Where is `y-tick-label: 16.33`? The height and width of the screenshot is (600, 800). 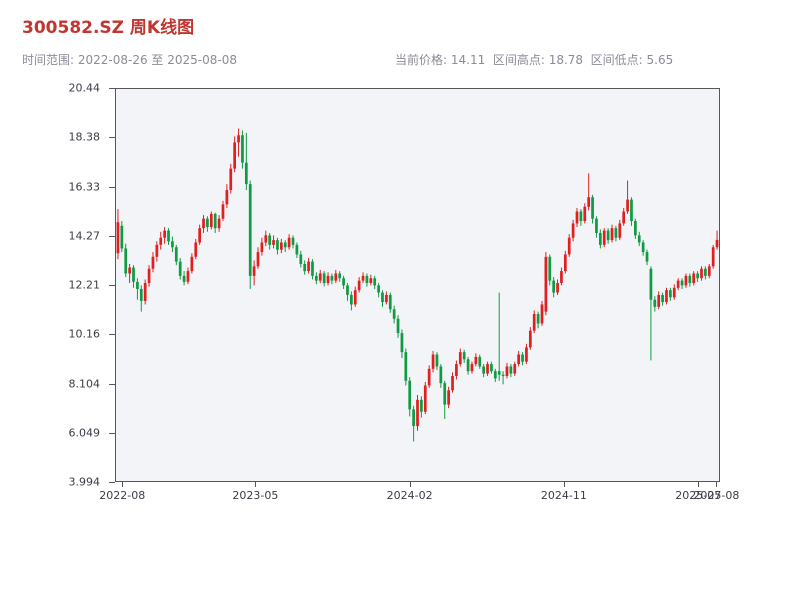 y-tick-label: 16.33 is located at coordinates (84, 186).